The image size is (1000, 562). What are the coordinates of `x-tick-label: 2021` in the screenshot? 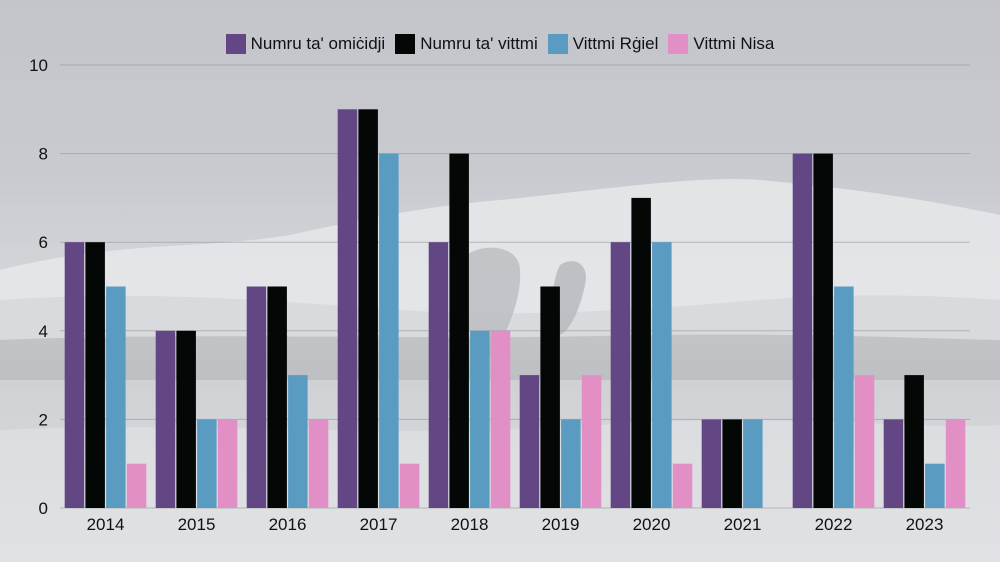 It's located at (743, 524).